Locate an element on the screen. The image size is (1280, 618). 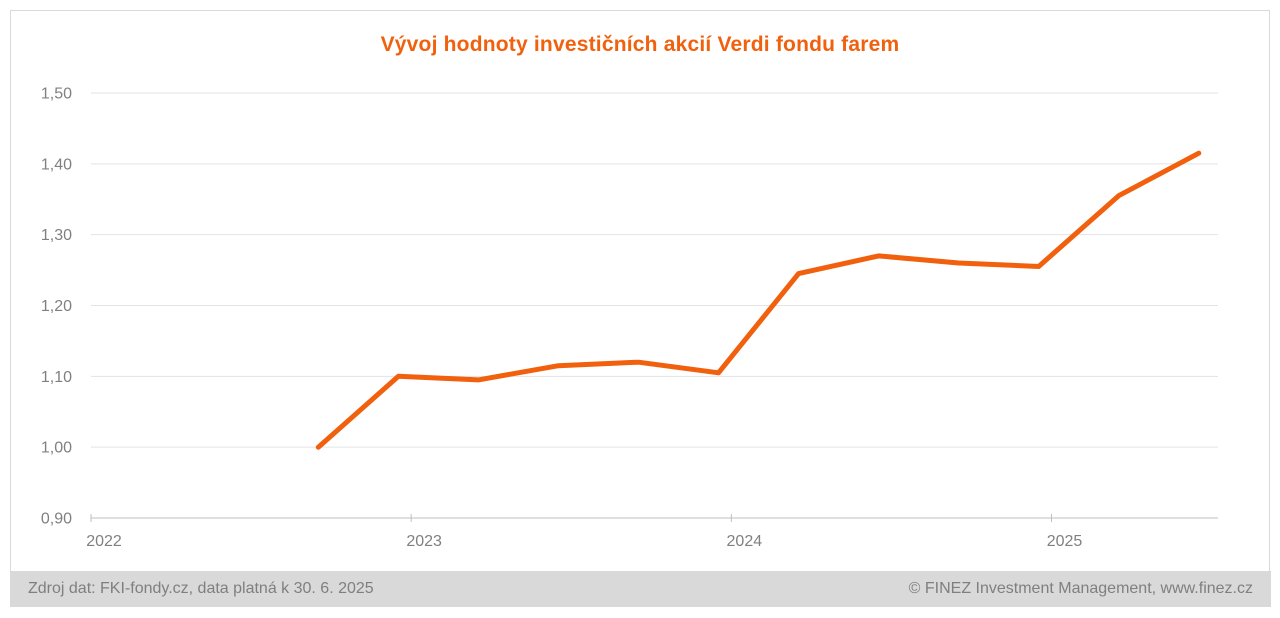
x-axis-tick-label: 2022 is located at coordinates (104, 541).